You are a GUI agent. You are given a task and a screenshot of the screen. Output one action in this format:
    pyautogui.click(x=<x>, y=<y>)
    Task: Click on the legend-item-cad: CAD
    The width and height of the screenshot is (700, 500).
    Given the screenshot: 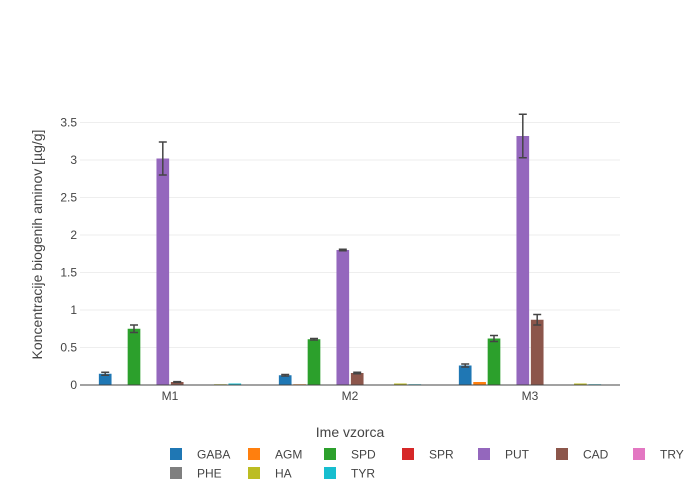 What is the action you would take?
    pyautogui.click(x=582, y=455)
    